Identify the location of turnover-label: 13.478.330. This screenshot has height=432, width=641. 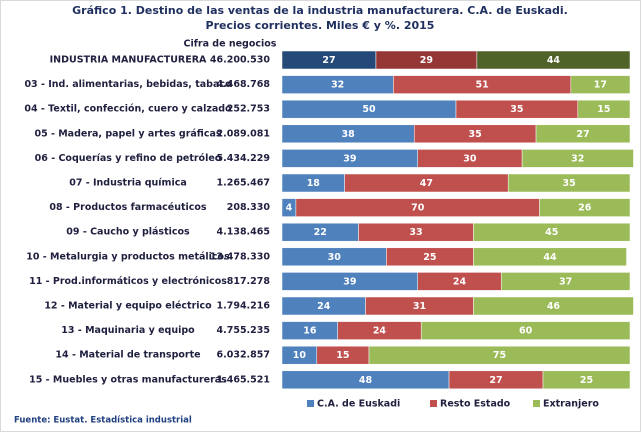
(240, 256).